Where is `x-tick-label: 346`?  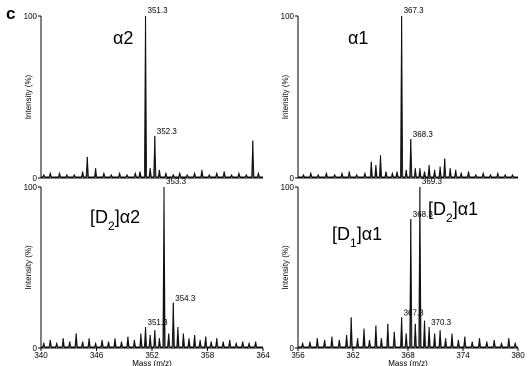 x-tick-label: 346 is located at coordinates (97, 355).